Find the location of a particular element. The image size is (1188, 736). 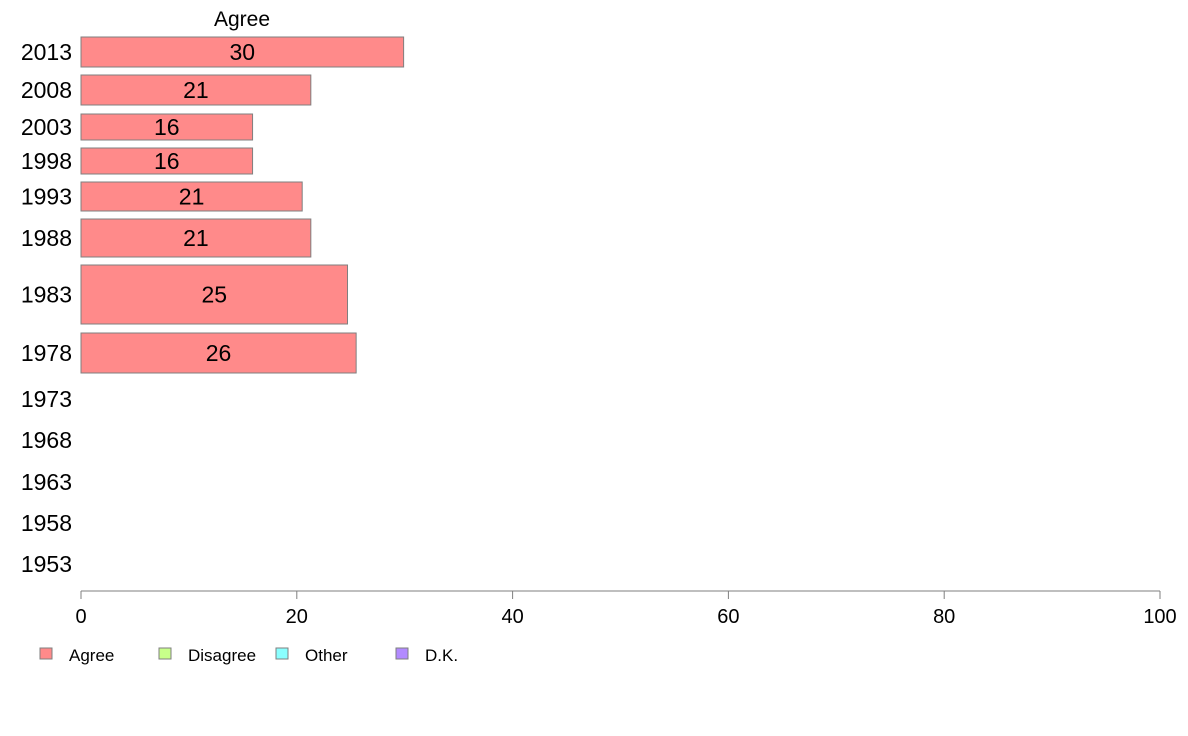

bar-value-label: 25 is located at coordinates (214, 295).